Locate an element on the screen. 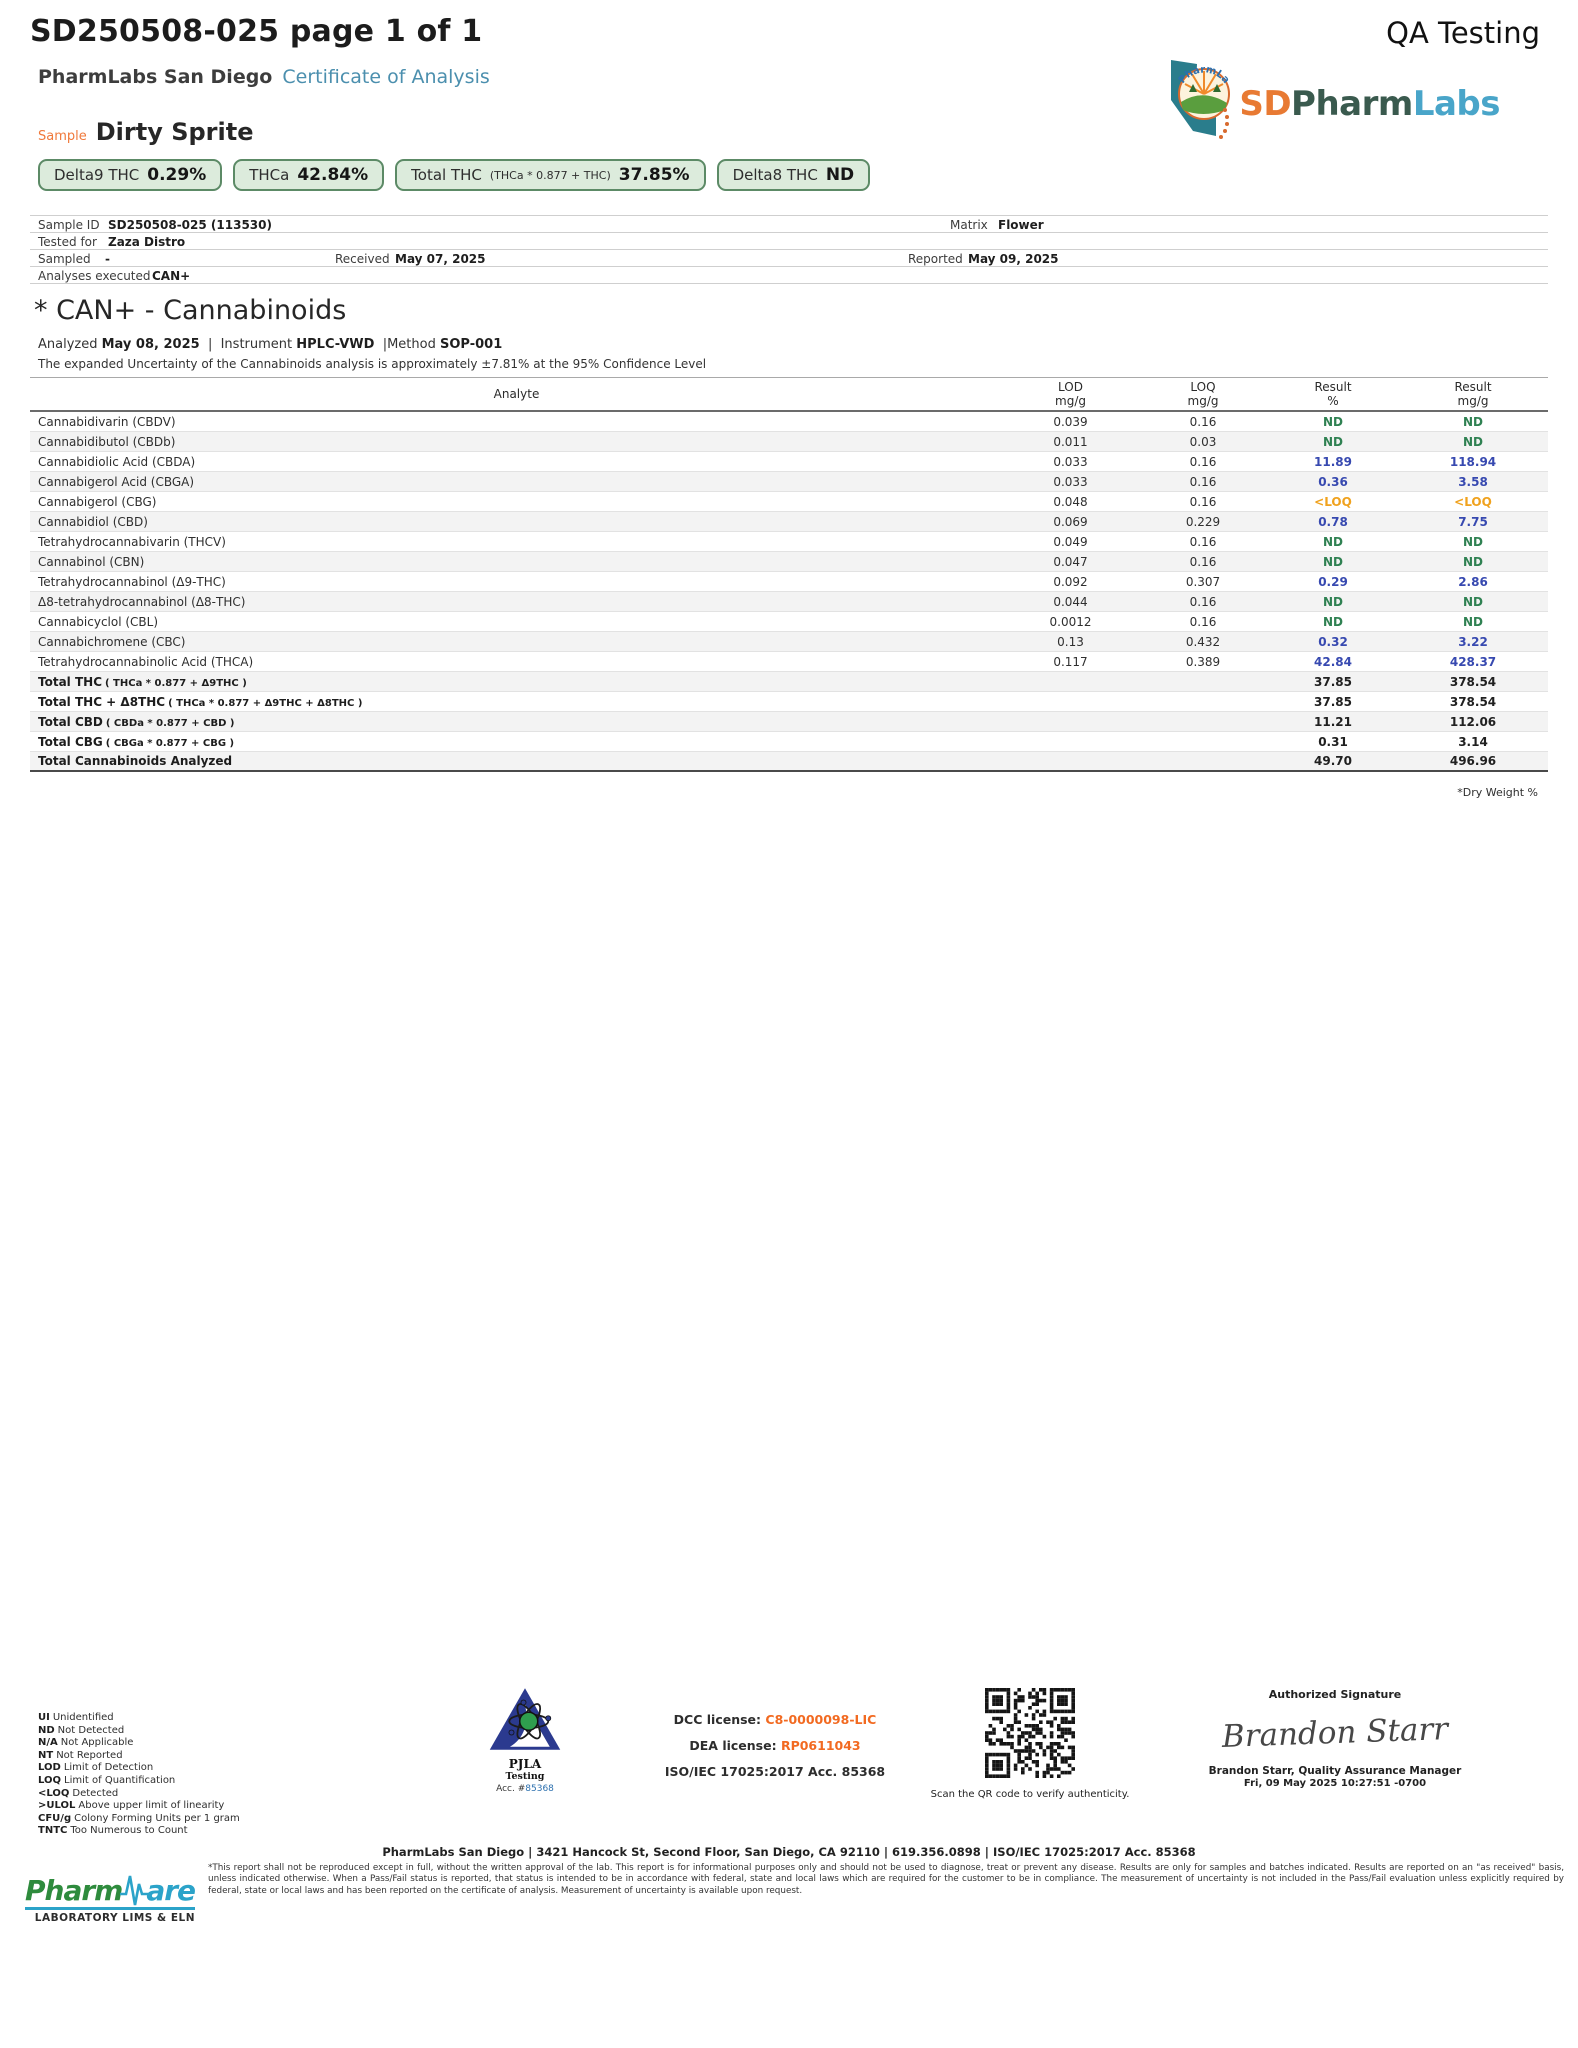  qr-code-icon is located at coordinates (1030, 1733).